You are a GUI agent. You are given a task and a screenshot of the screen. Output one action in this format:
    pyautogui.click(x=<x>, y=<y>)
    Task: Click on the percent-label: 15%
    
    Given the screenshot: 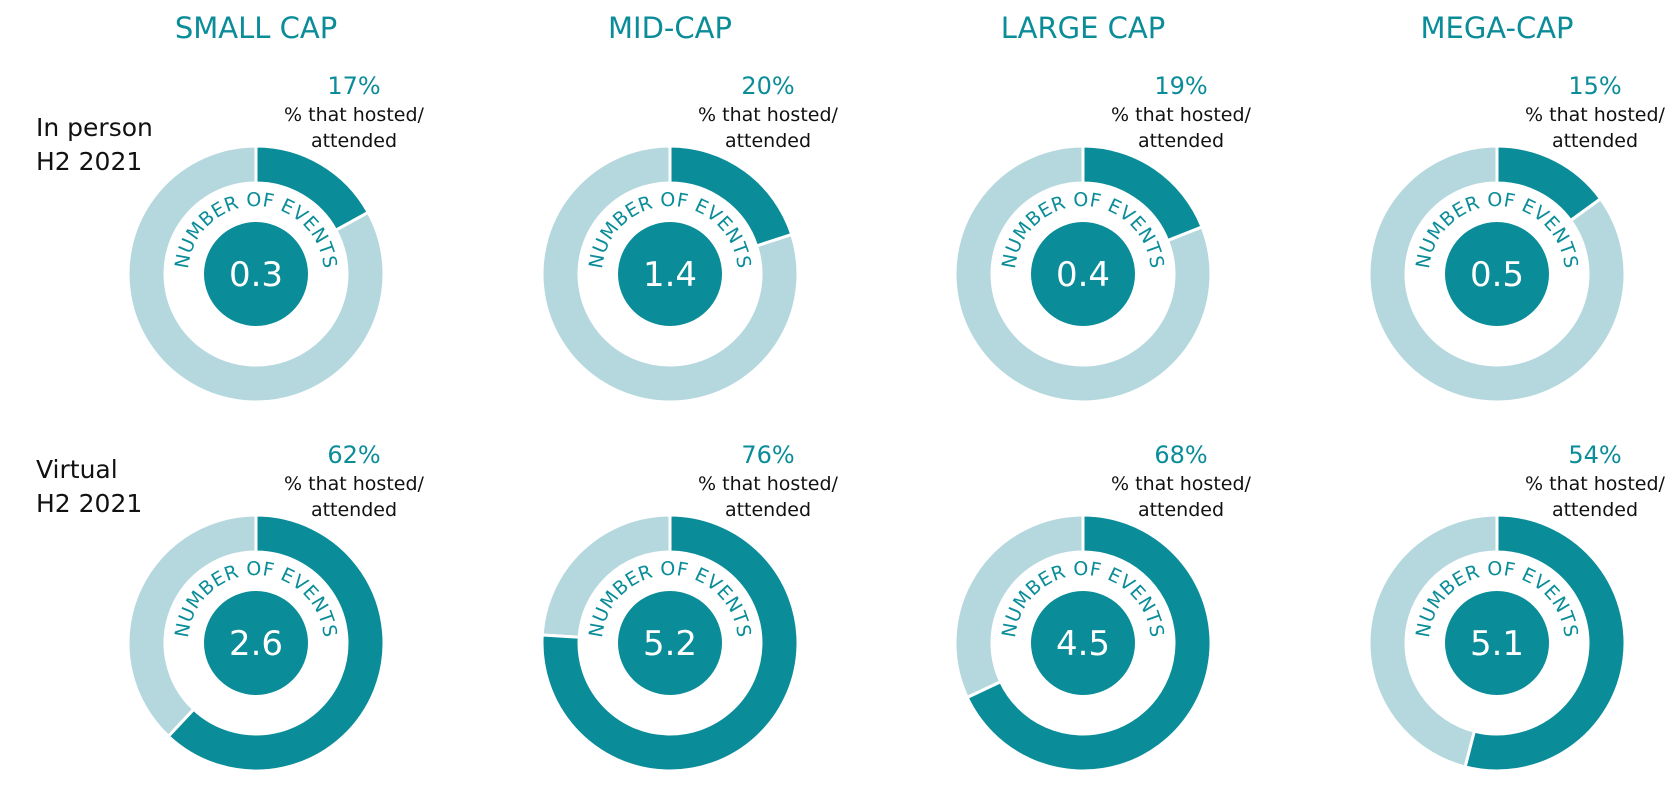 What is the action you would take?
    pyautogui.click(x=1594, y=86)
    